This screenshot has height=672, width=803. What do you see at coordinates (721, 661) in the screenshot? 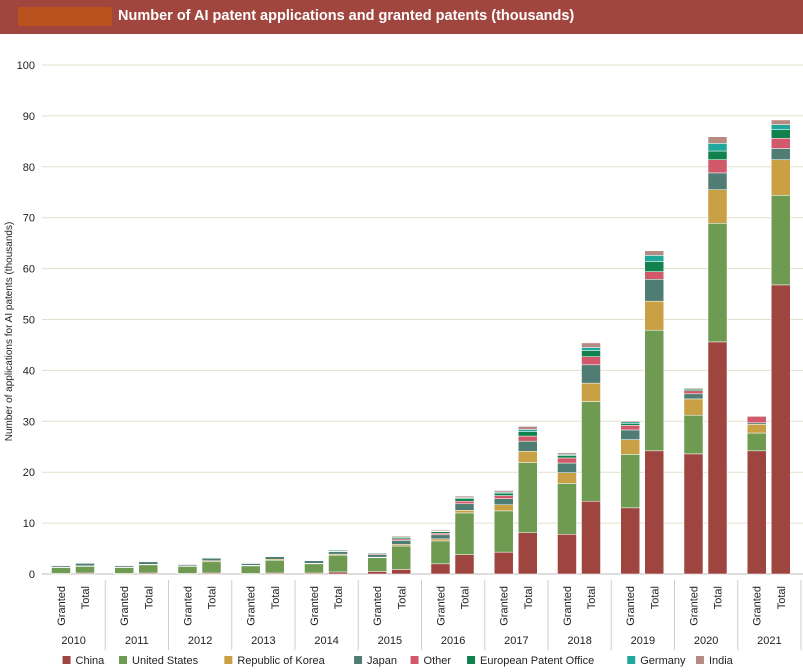
I see `legend-label: India` at bounding box center [721, 661].